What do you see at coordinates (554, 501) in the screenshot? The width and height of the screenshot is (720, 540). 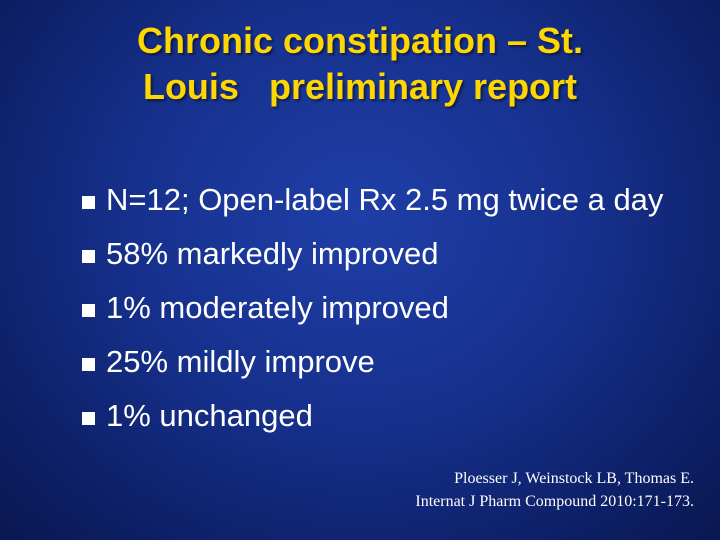 I see `citation-line-2: Internat J Pharm Compound 2010:171-173.` at bounding box center [554, 501].